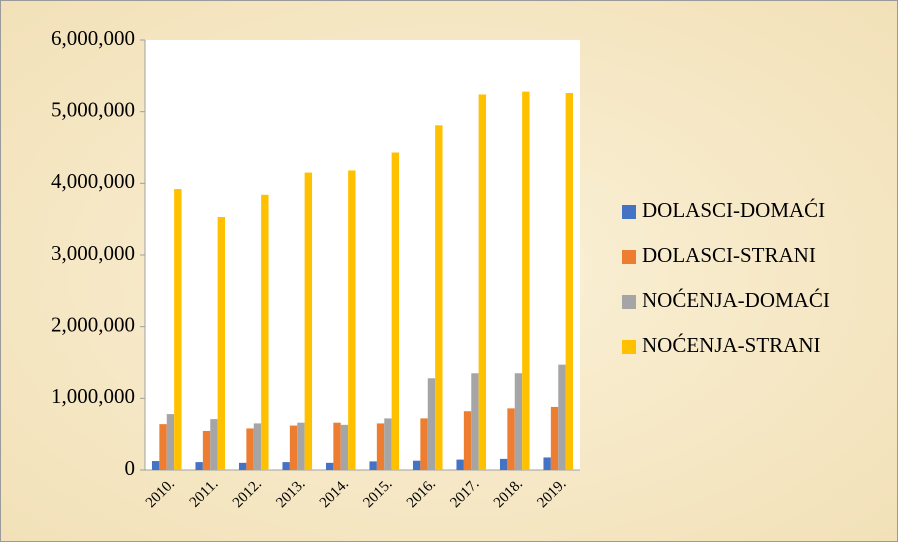  I want to click on y-tick-label: 1,000,000, so click(93, 396).